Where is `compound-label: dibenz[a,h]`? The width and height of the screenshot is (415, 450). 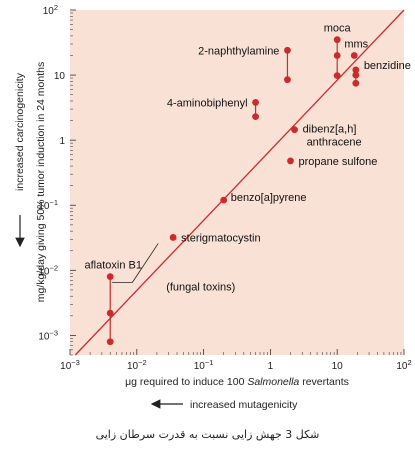 compound-label: dibenz[a,h] is located at coordinates (330, 130).